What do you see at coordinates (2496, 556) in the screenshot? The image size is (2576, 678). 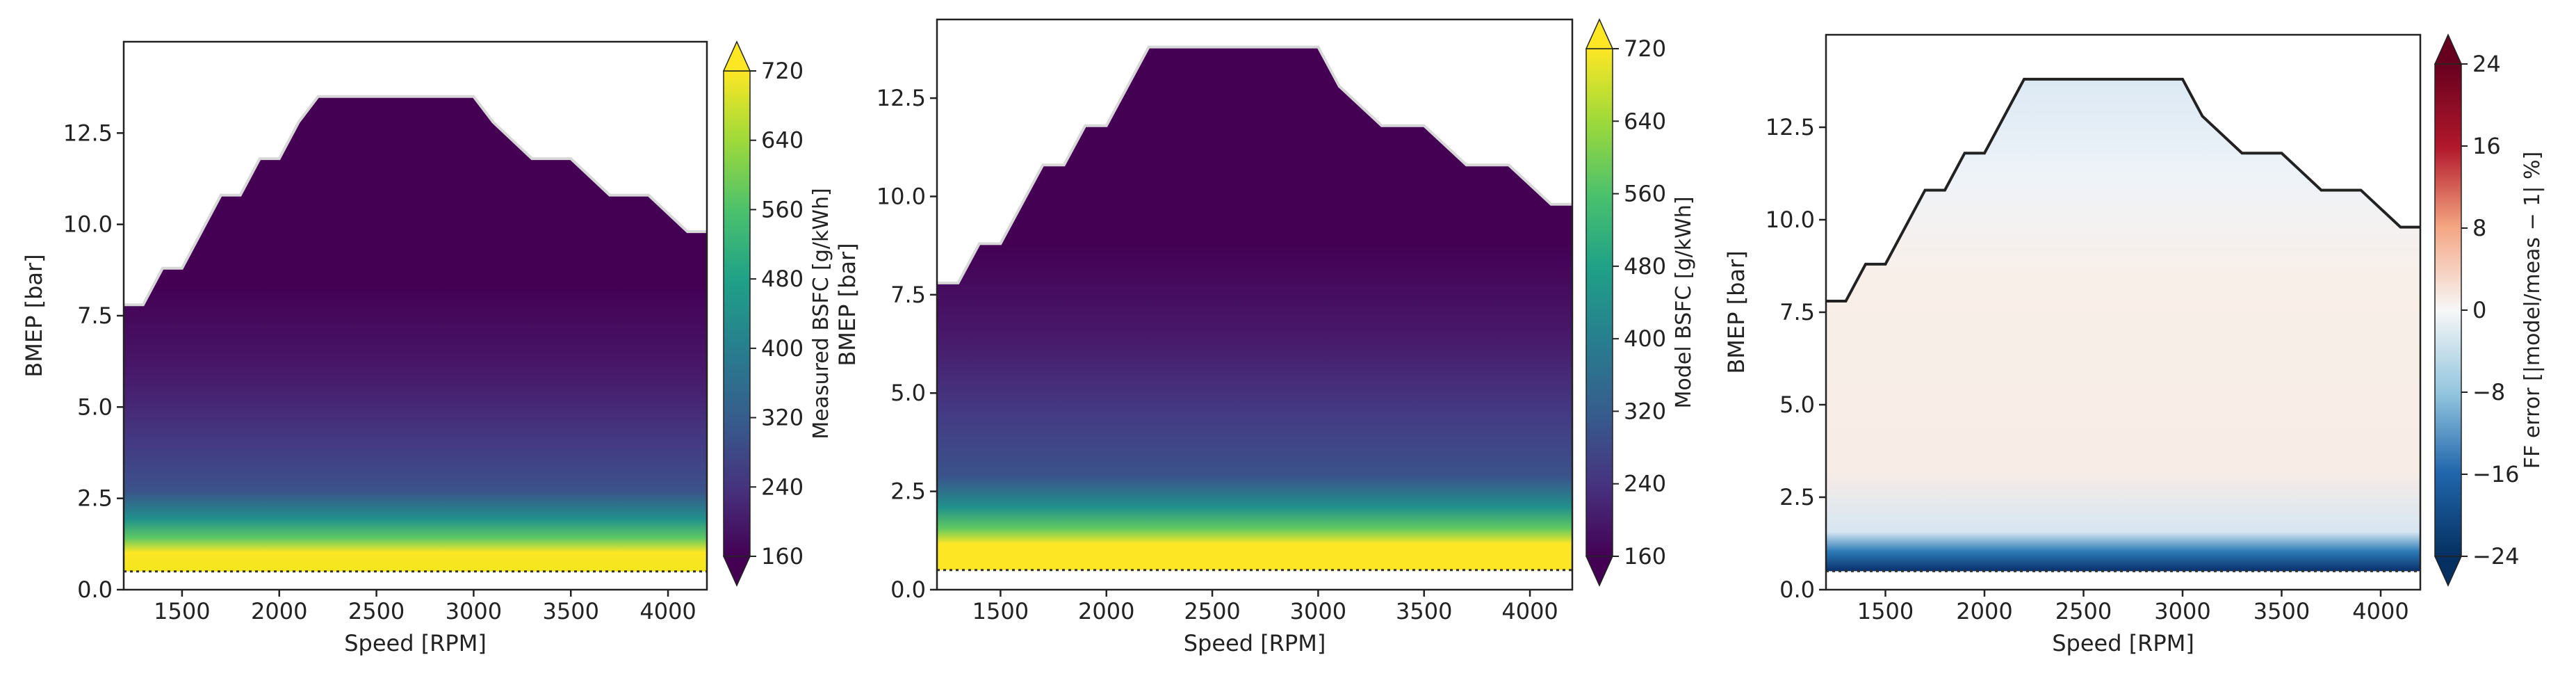 I see `colorbar-tick-label: −24` at bounding box center [2496, 556].